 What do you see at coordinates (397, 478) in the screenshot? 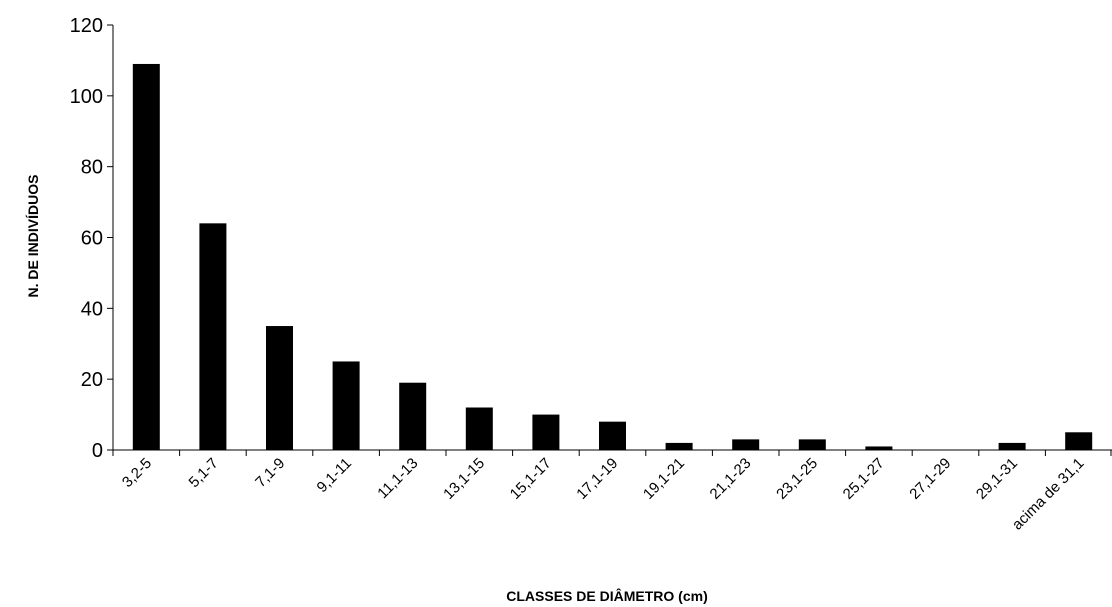
I see `x-tick-label: 11,1-13` at bounding box center [397, 478].